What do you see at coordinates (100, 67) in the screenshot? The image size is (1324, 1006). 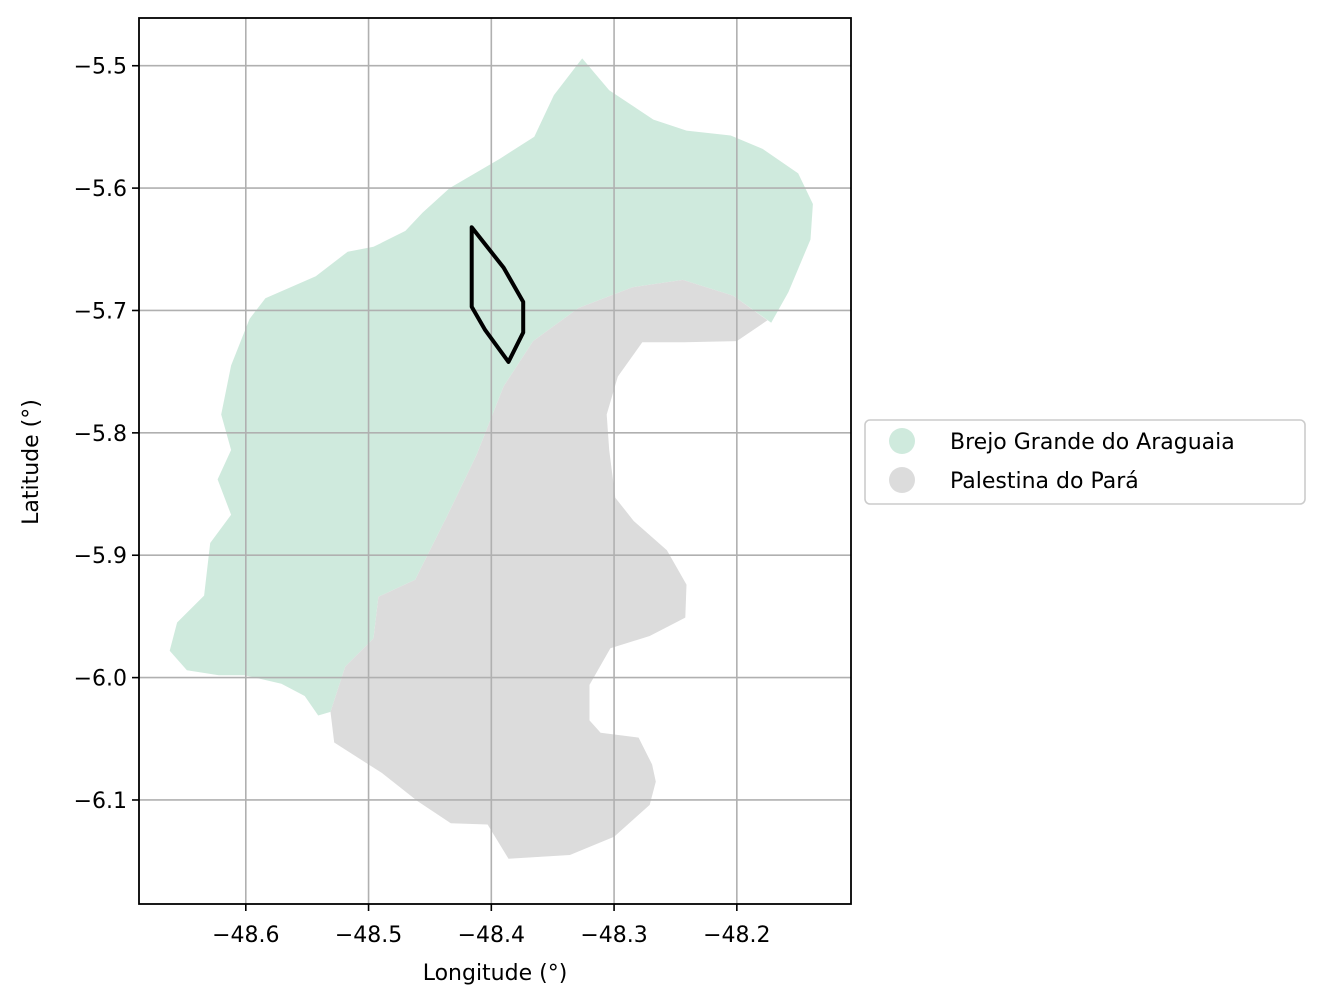 I see `y-tick-label-1: −5.5` at bounding box center [100, 67].